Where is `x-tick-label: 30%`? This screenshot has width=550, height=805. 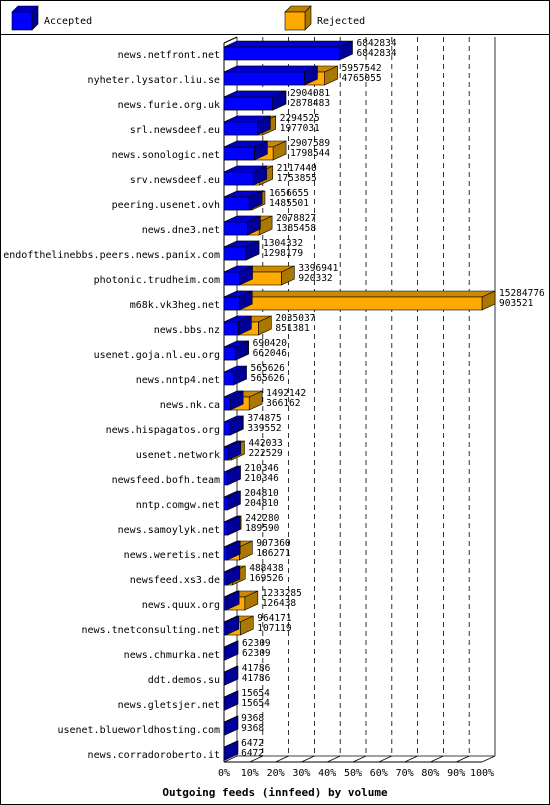 x-tick-label: 30% is located at coordinates (301, 773).